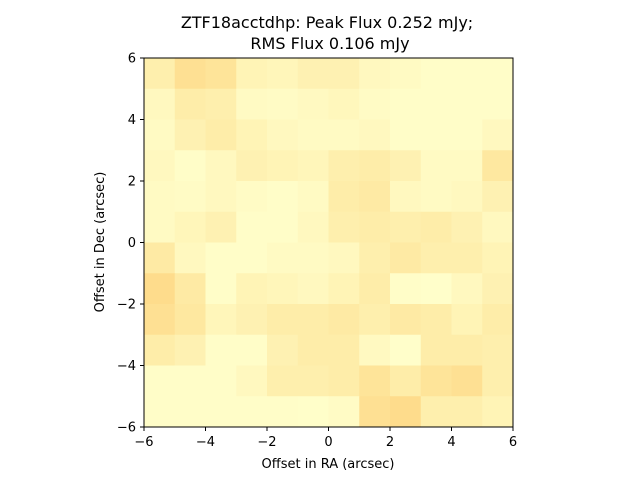 The image size is (640, 480). I want to click on chart-title-line-2: RMS Flux 0.106 mJy, so click(329, 43).